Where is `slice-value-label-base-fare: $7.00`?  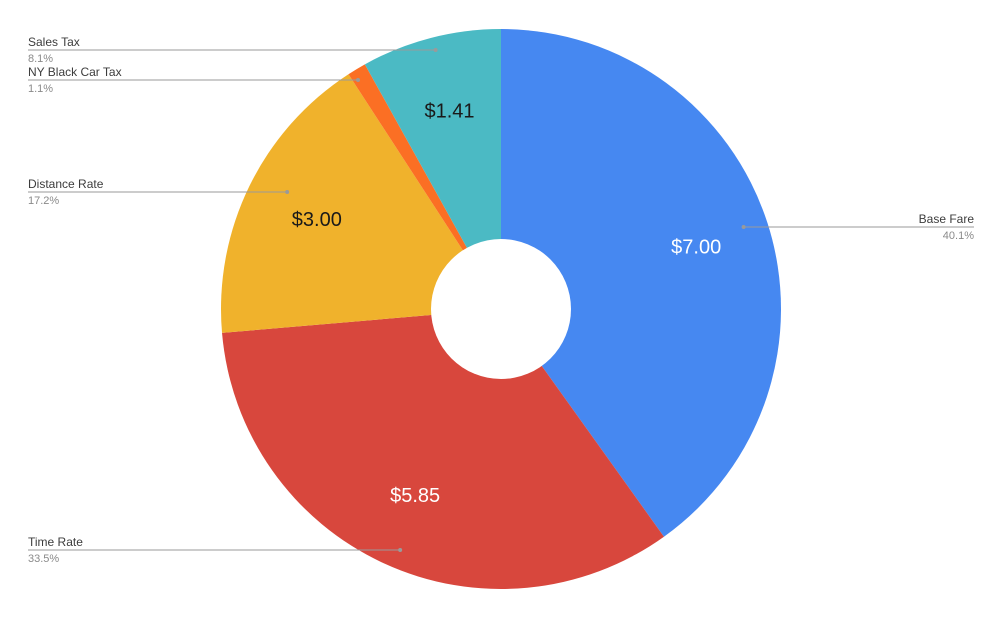 slice-value-label-base-fare: $7.00 is located at coordinates (696, 247).